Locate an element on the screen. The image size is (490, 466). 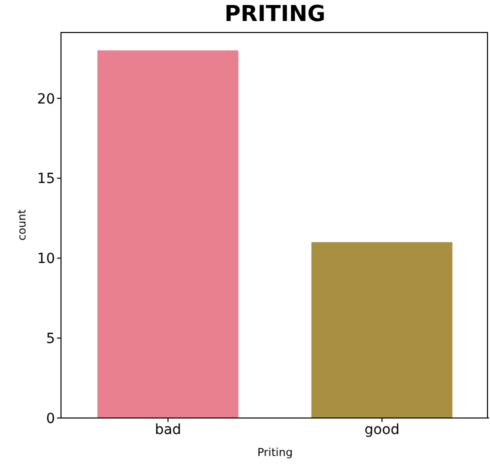
x-tick-label: good is located at coordinates (382, 430).